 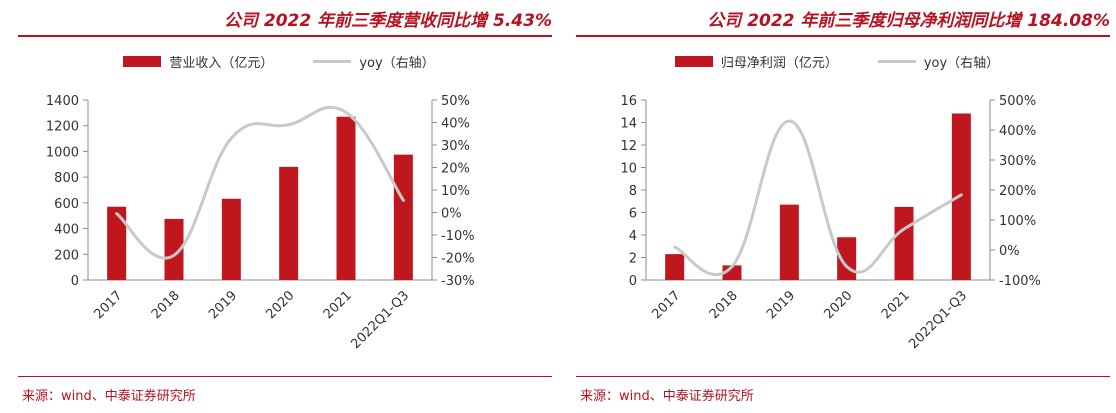 I want to click on y-left-tick-label: 6, so click(x=633, y=214).